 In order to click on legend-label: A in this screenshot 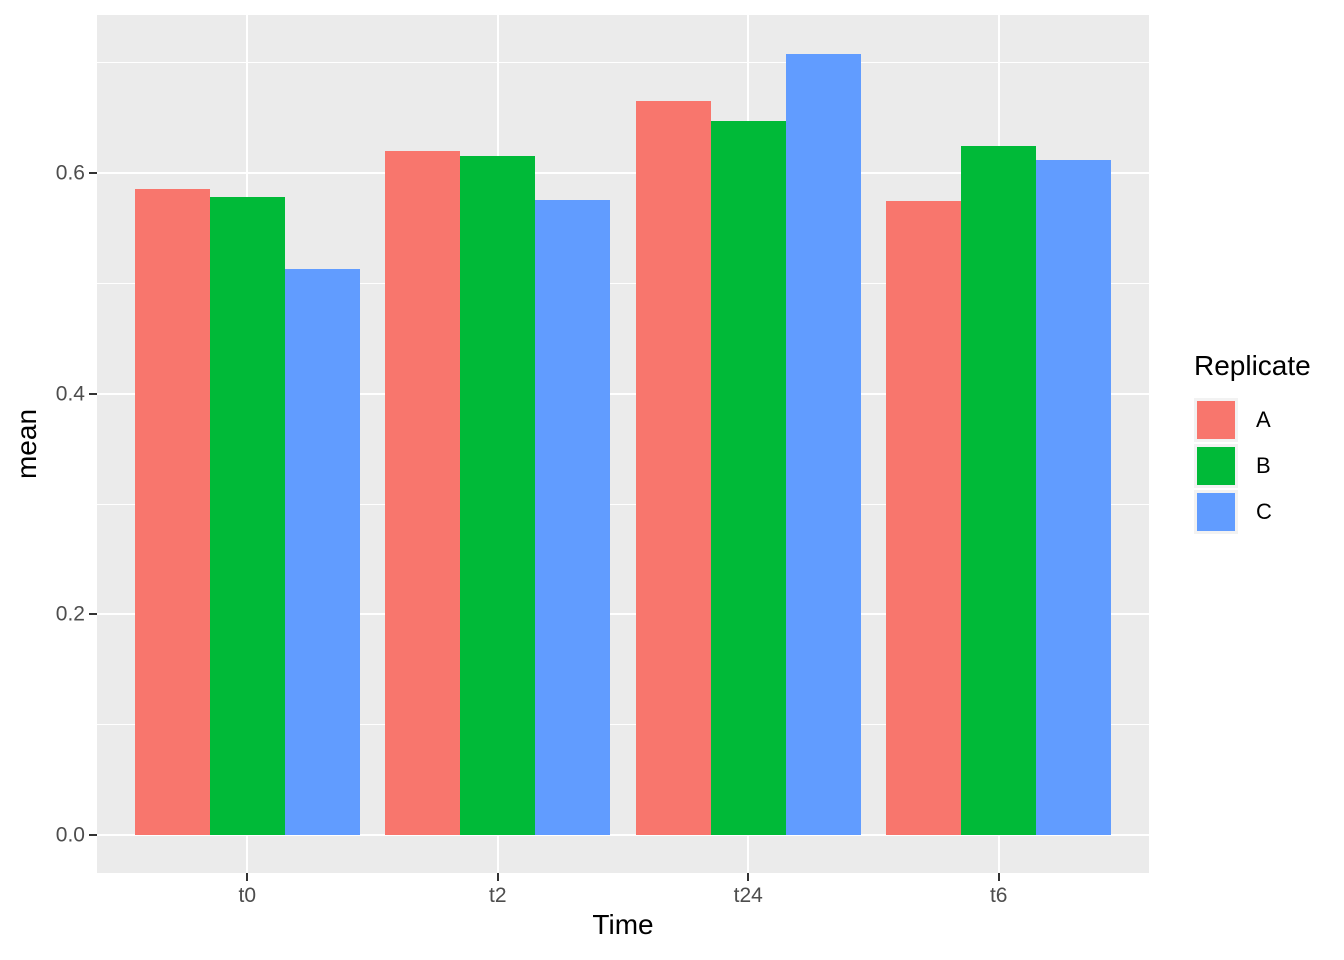, I will do `click(1263, 419)`.